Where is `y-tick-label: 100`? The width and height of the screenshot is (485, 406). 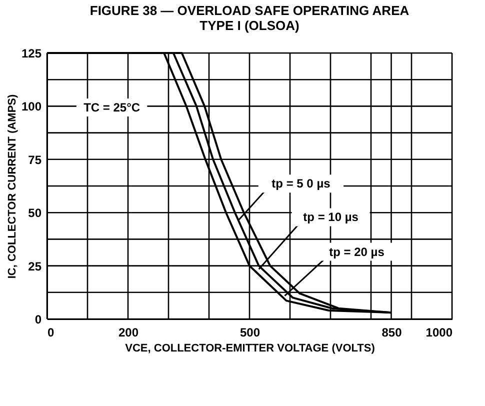 y-tick-label: 100 is located at coordinates (31, 107).